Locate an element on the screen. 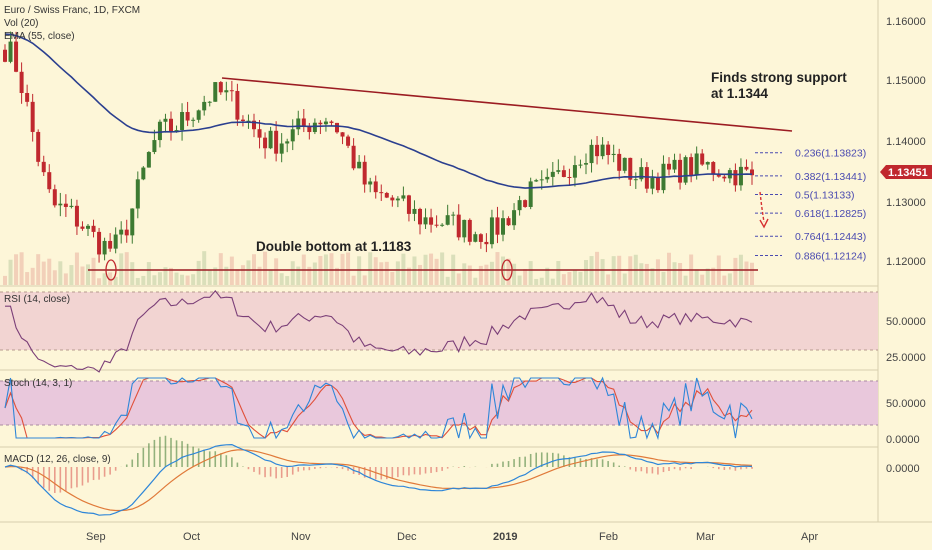 This screenshot has height=550, width=932. x-tick-label: Feb is located at coordinates (608, 537).